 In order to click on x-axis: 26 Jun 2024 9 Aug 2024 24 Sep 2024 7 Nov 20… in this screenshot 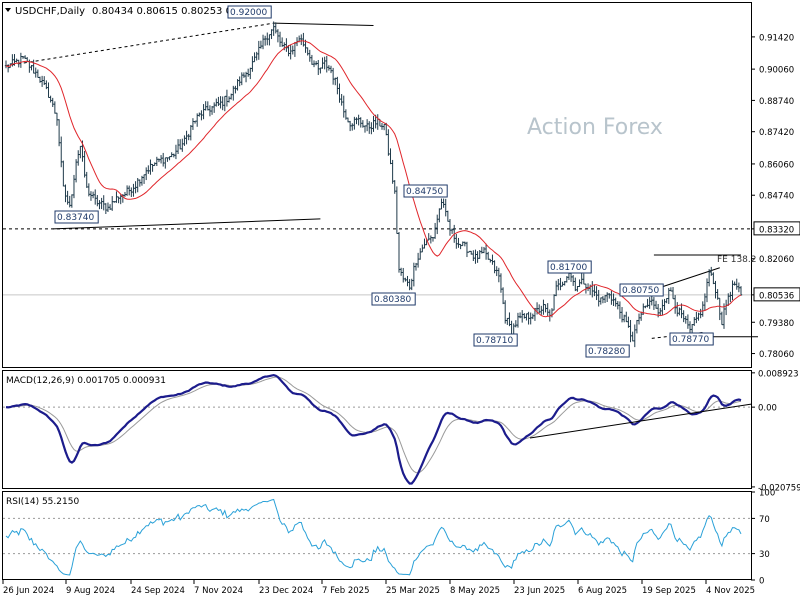, I will do `click(378, 588)`.